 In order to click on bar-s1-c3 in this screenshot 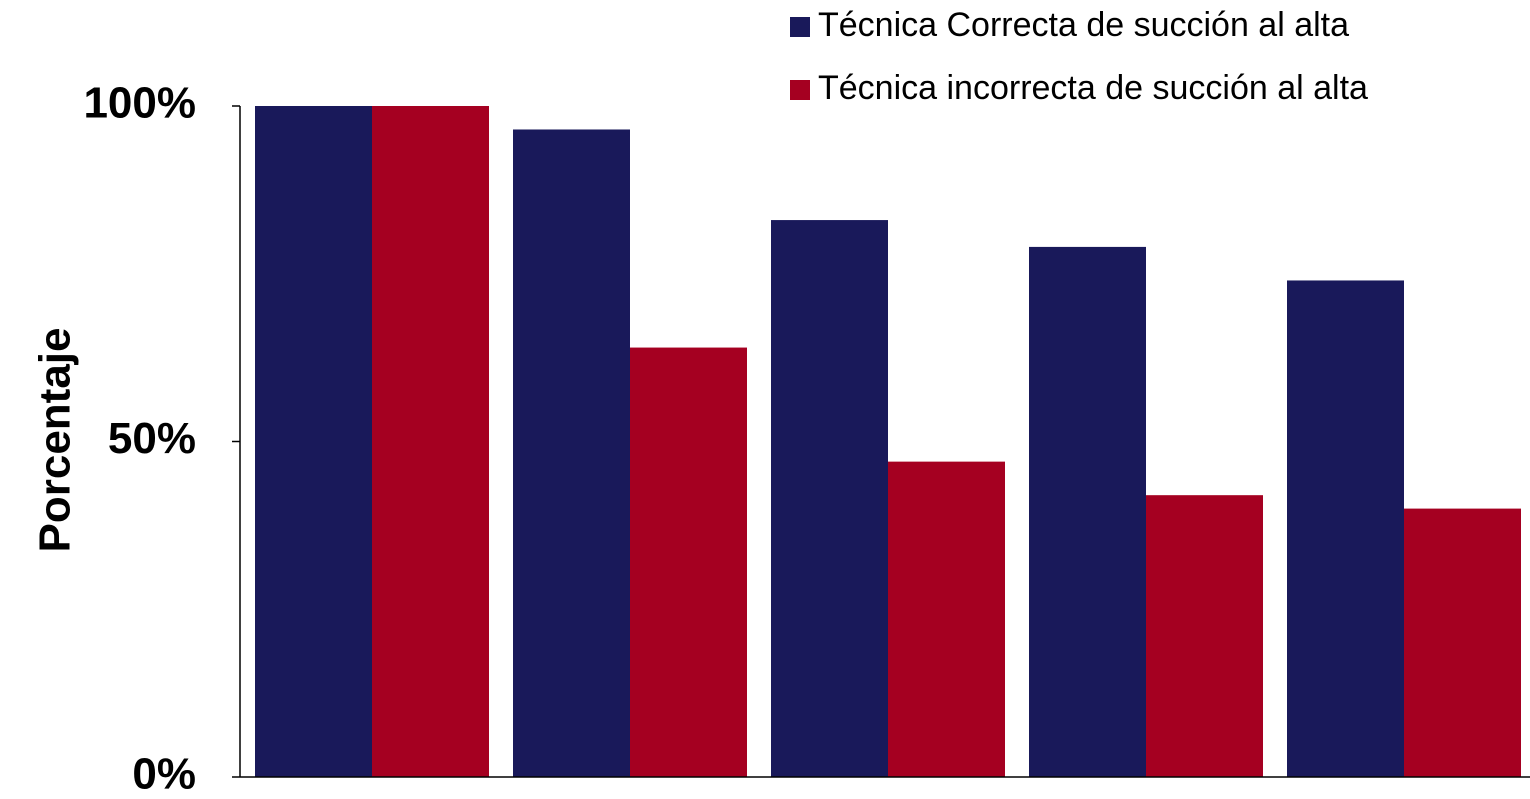, I will do `click(1204, 636)`.